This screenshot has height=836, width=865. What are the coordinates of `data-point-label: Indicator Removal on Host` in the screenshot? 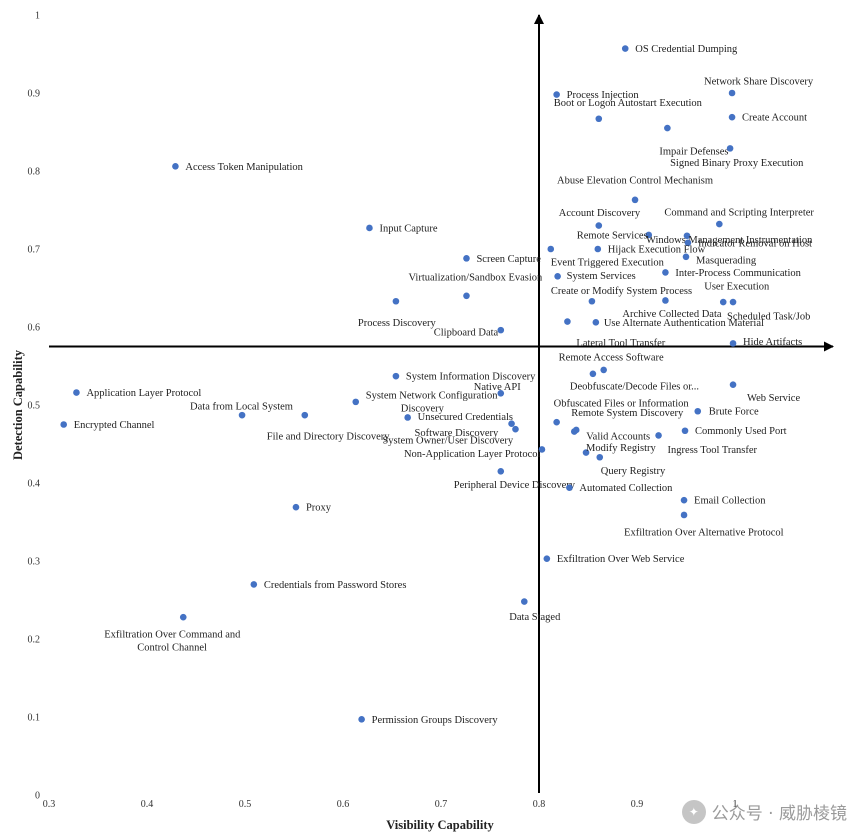 It's located at (755, 243).